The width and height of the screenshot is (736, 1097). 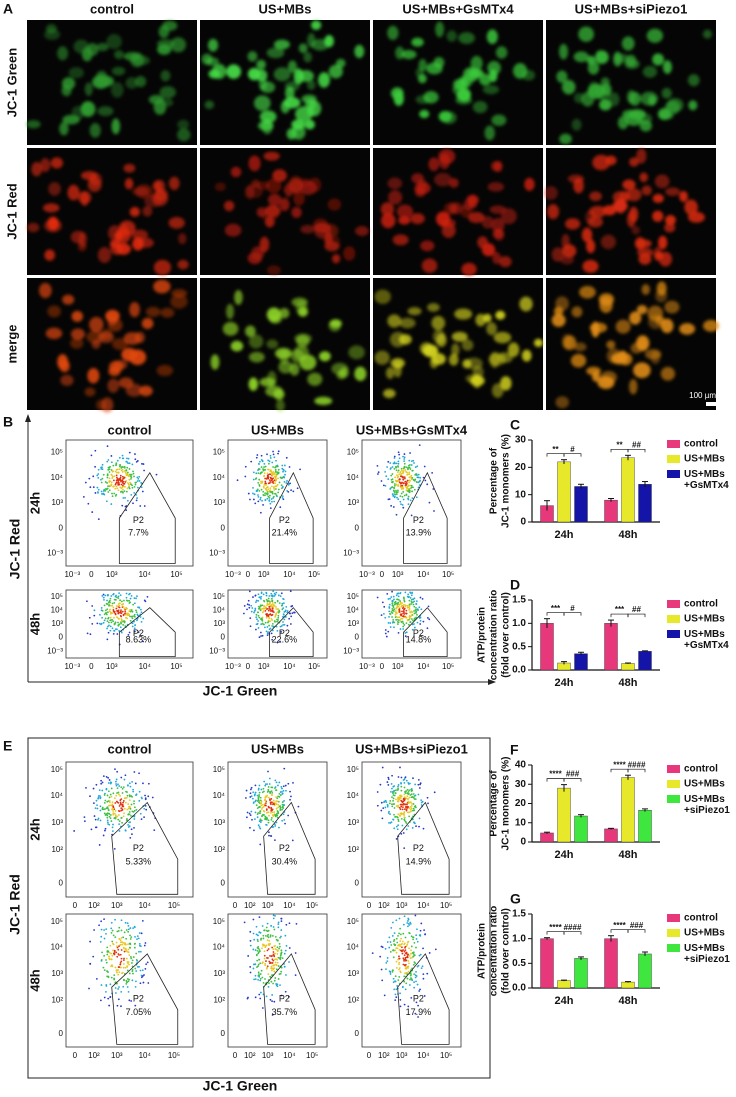 I want to click on x-tick-label: 0, so click(x=91, y=666).